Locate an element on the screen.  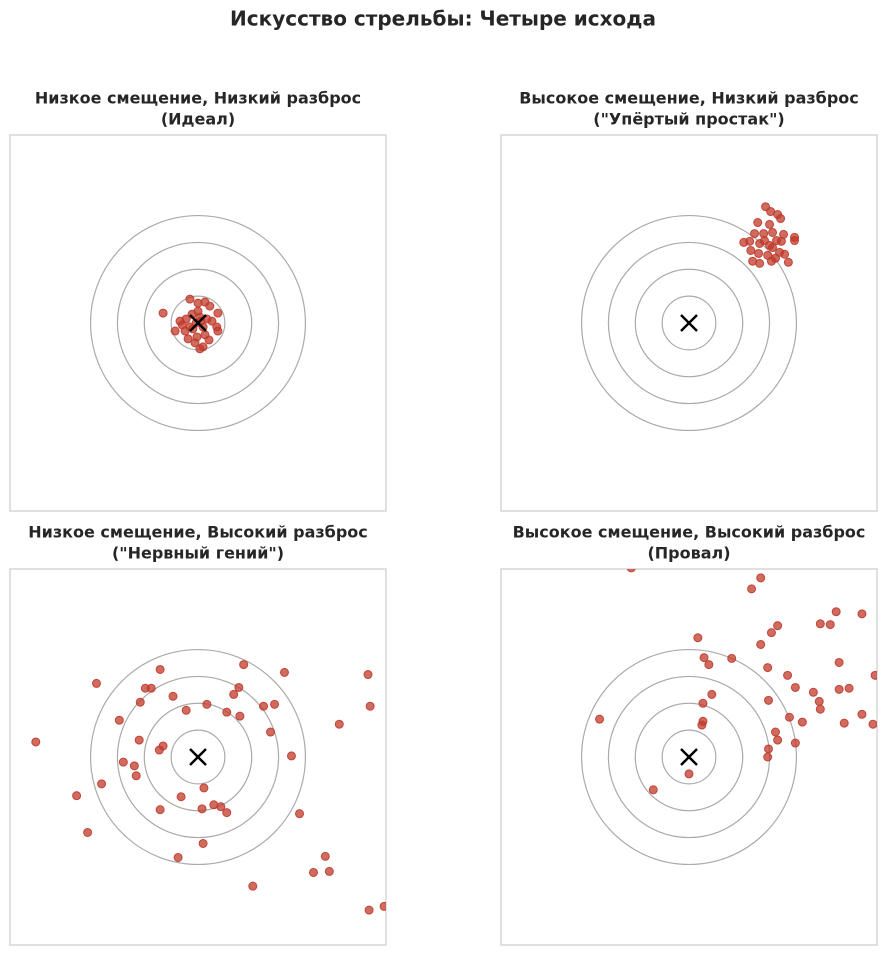
figure-title: Искусство стрельбы: Четыре исхода is located at coordinates (443, 19).